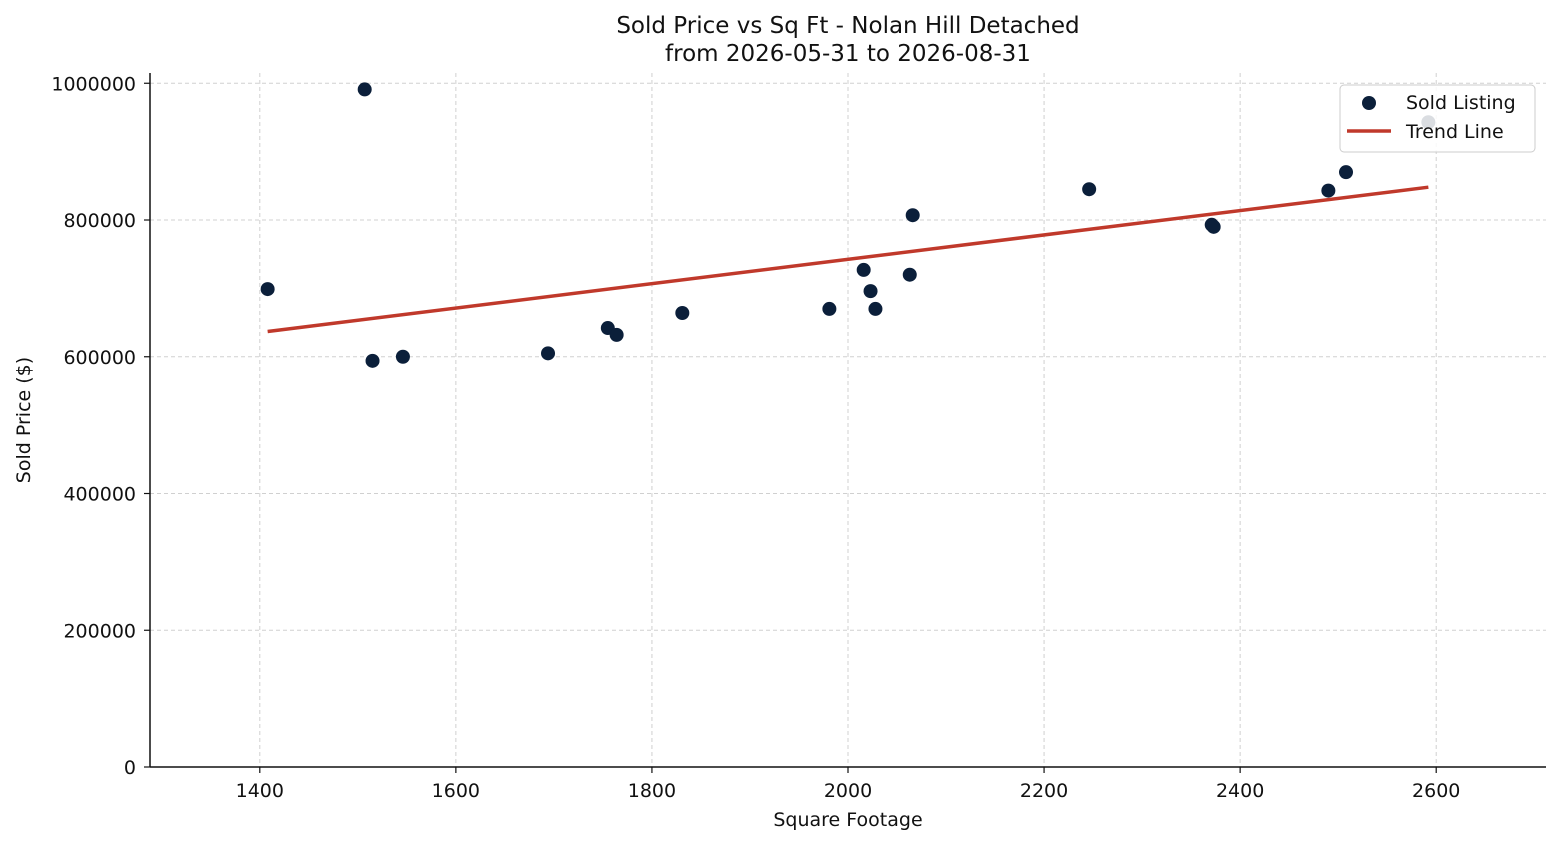 The height and width of the screenshot is (845, 1560). I want to click on y-axis-label: Sold Price ($), so click(24, 420).